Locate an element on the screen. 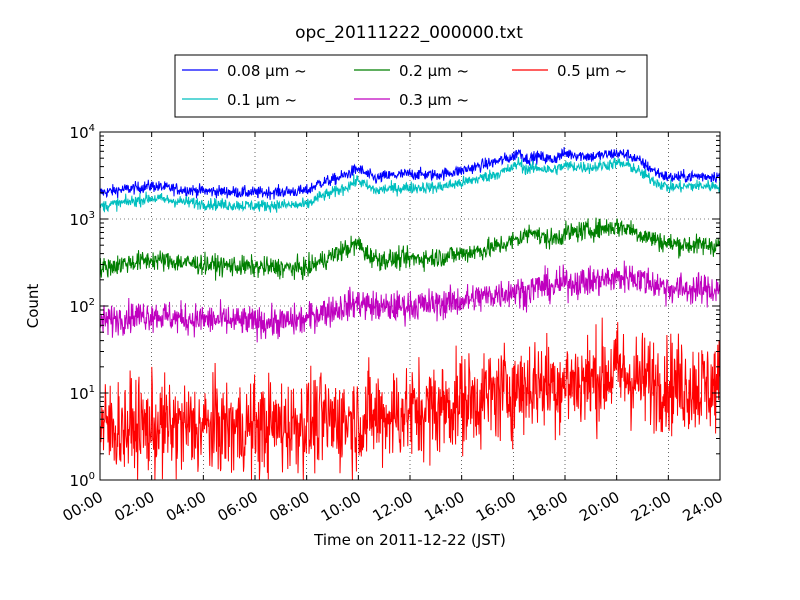  y-tick-label: 10⁰ is located at coordinates (82, 480).